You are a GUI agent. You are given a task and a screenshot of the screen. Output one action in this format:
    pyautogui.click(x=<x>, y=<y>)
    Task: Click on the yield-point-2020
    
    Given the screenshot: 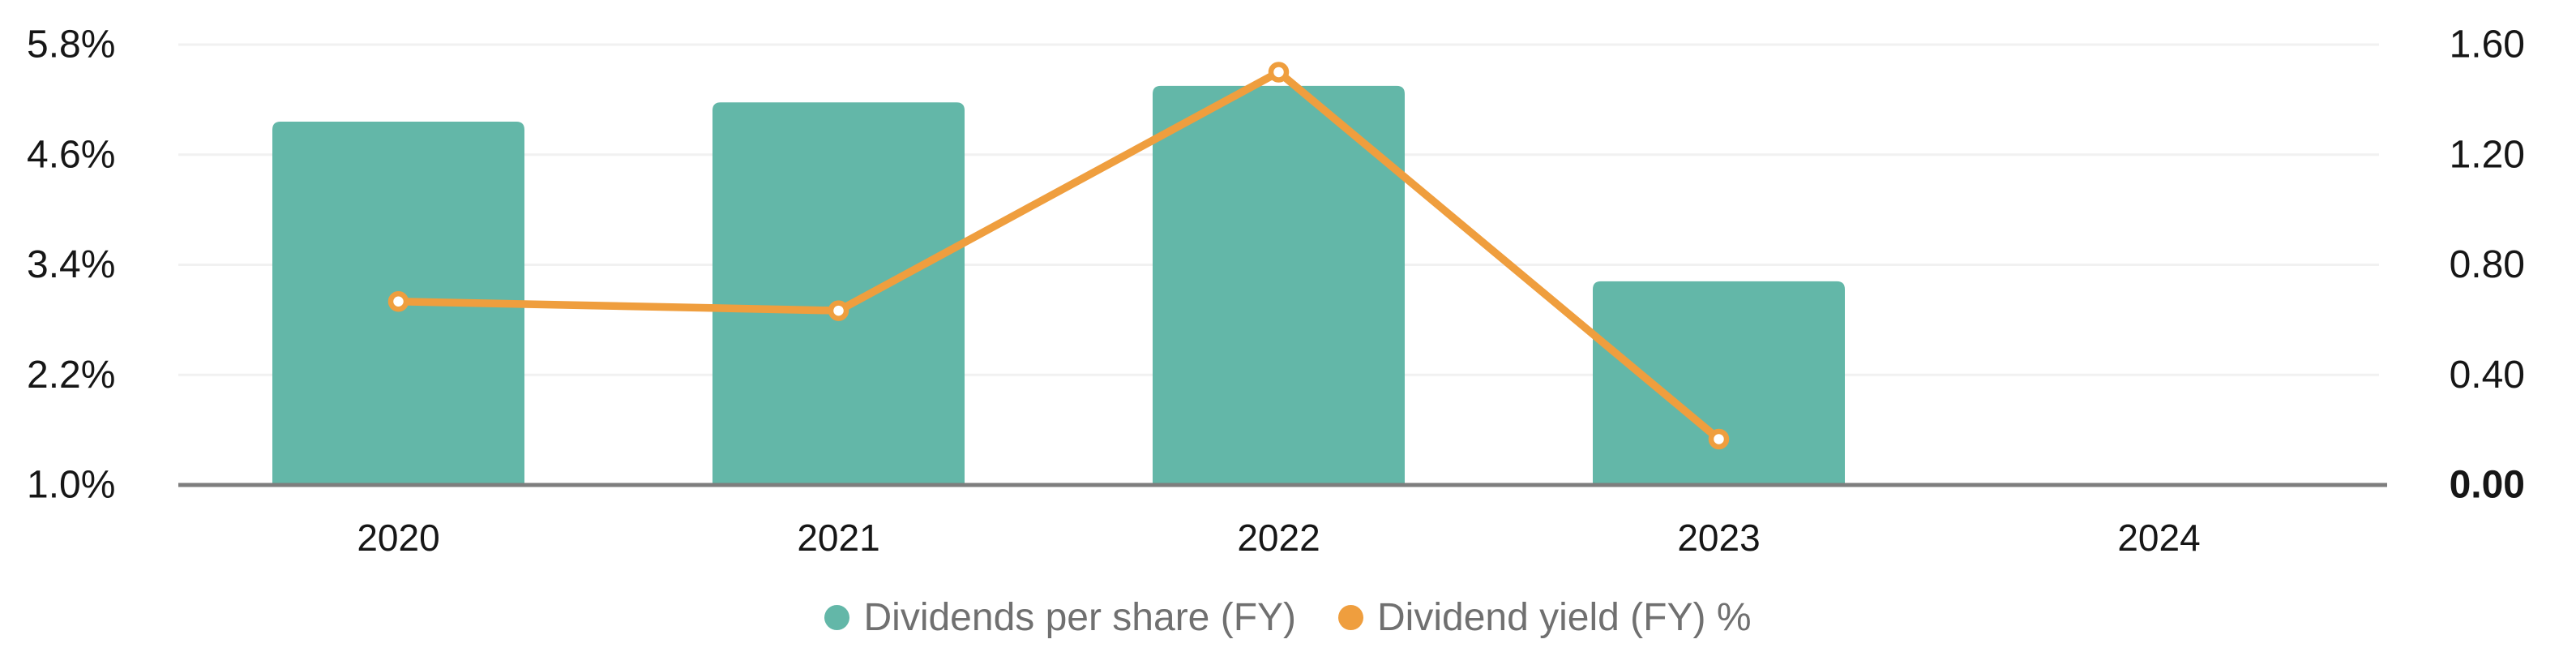 What is the action you would take?
    pyautogui.click(x=398, y=301)
    